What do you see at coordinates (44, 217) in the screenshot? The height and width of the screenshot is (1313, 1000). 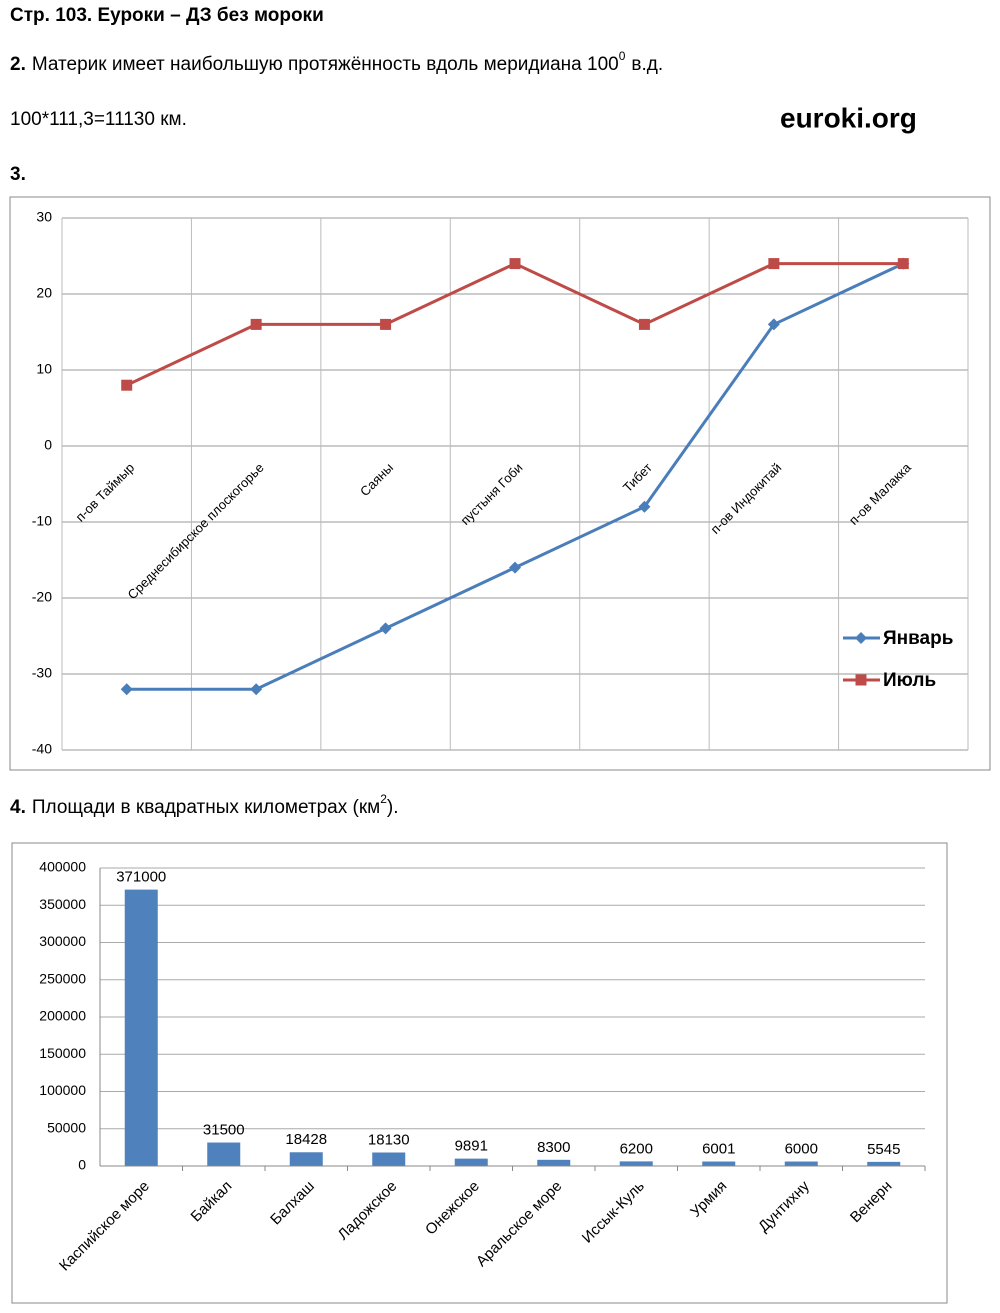 I see `y-tick-label: 30` at bounding box center [44, 217].